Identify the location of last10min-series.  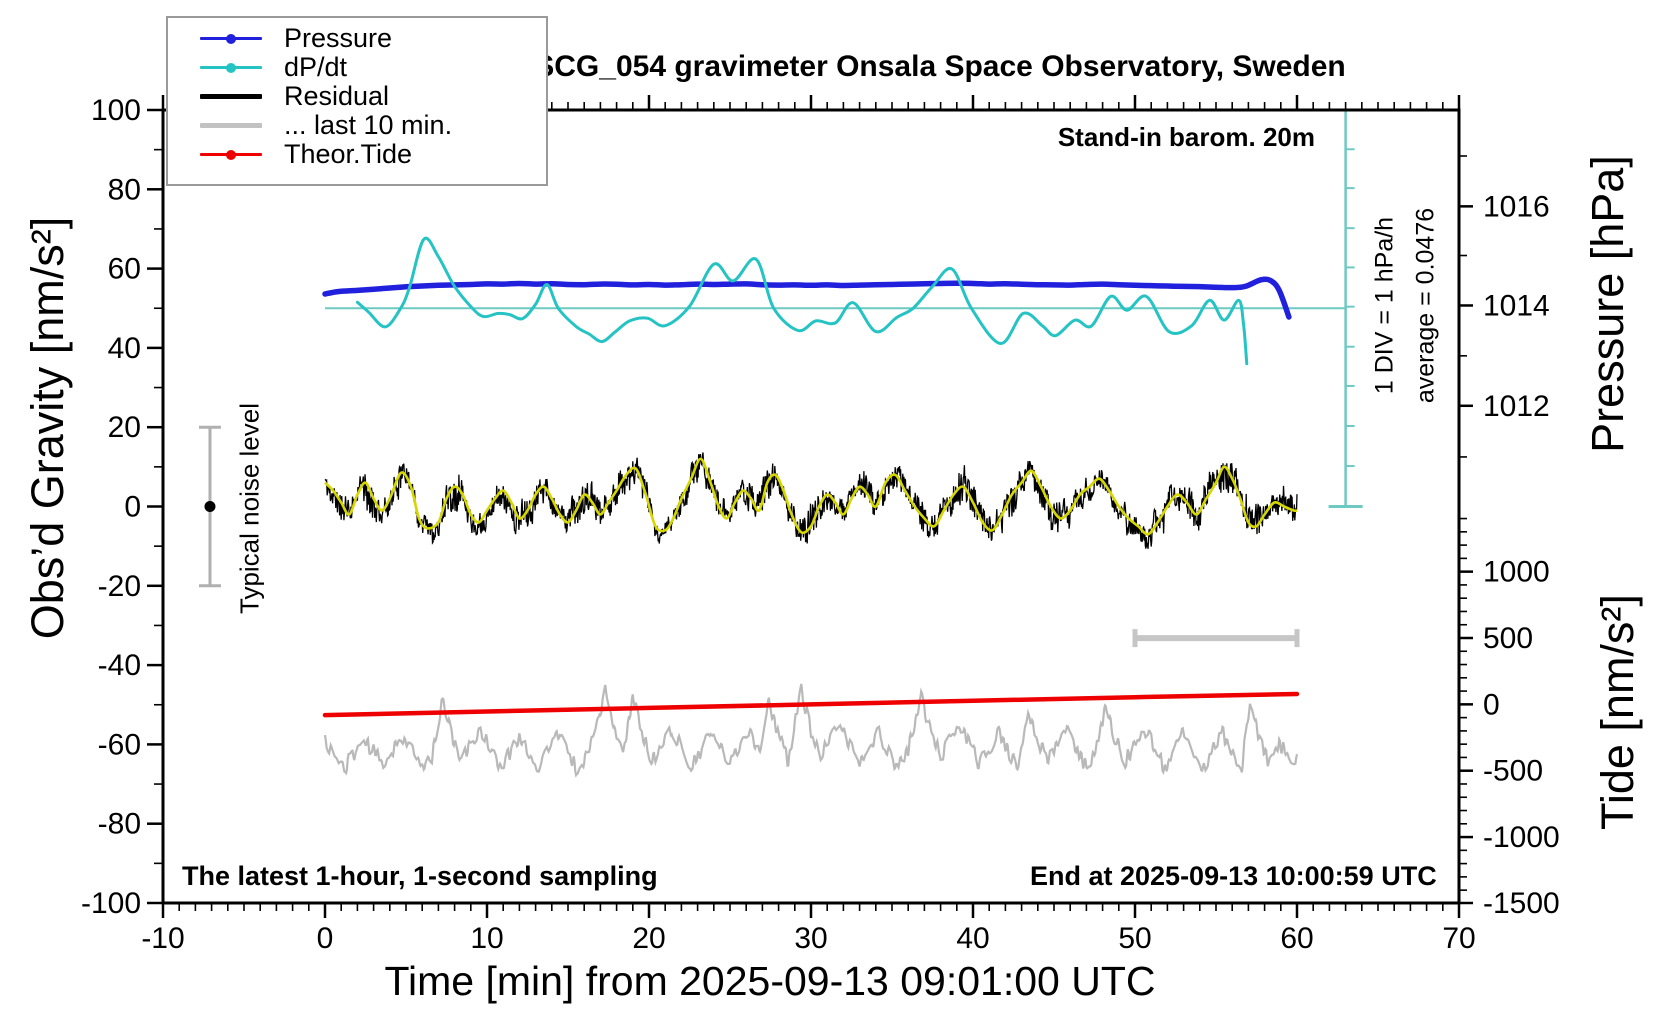
(811, 730).